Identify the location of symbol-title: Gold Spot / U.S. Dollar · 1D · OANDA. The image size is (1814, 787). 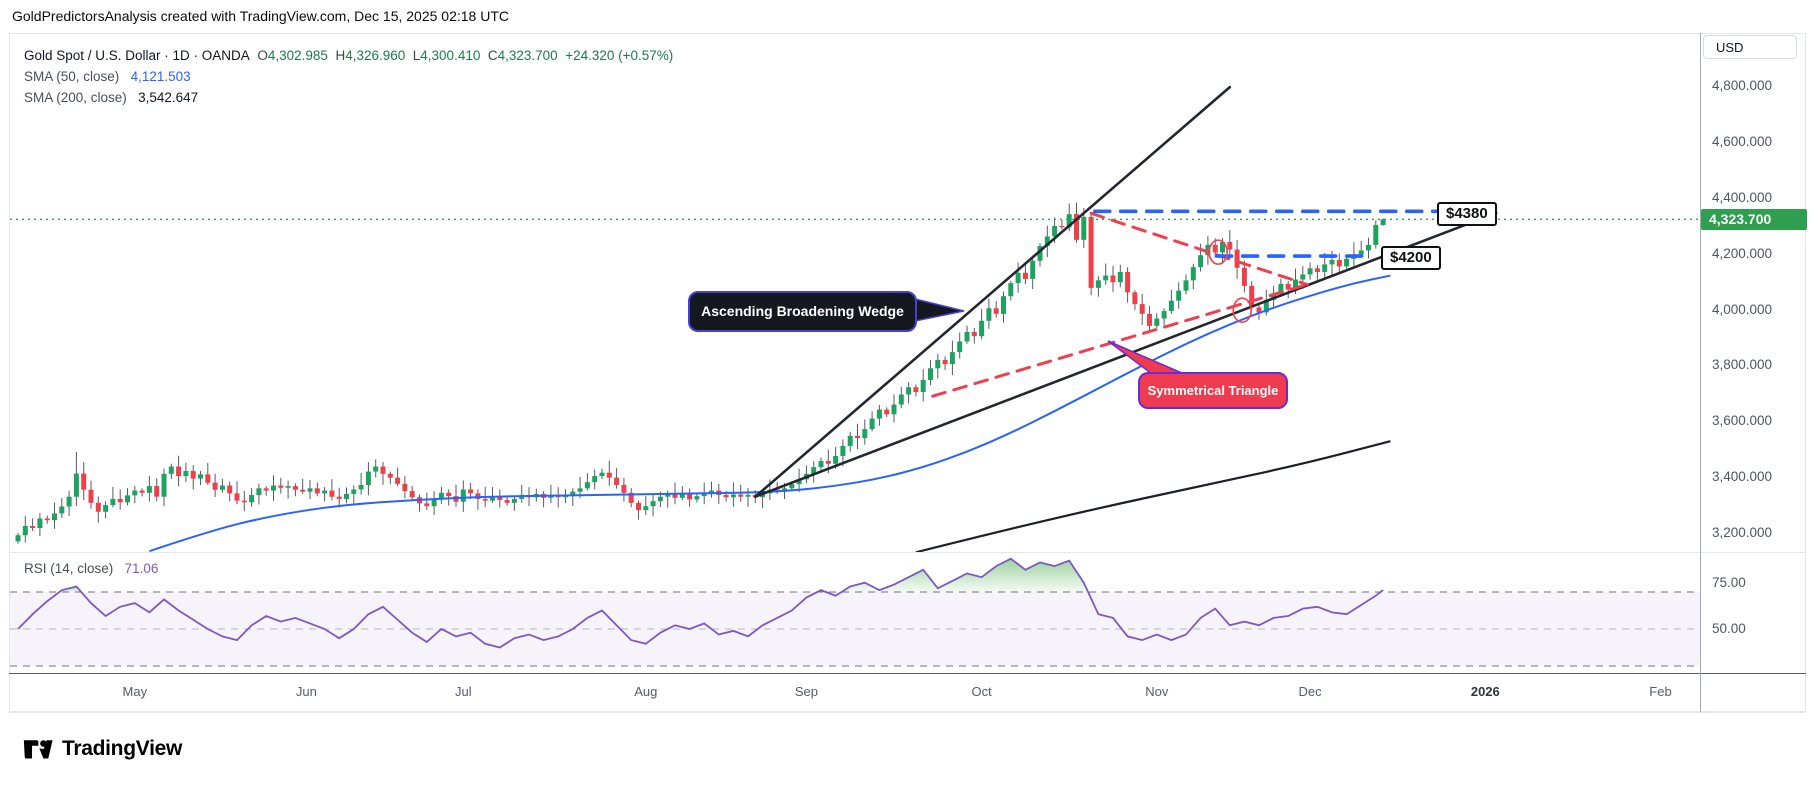
(137, 55).